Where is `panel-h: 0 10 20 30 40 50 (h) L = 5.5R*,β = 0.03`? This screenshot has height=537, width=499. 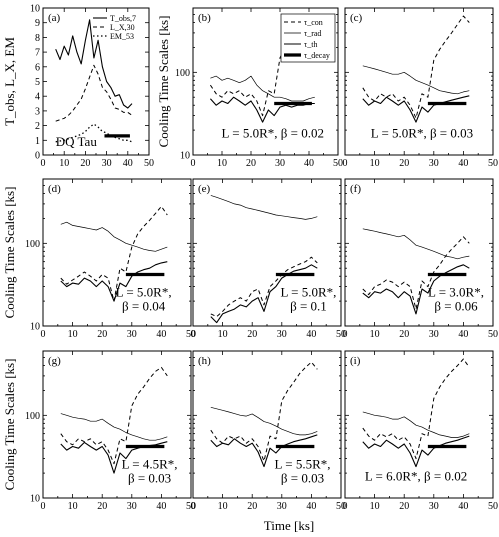 panel-h: 0 10 20 30 40 50 (h) L = 5.5R*,β = 0.03 is located at coordinates (268, 431).